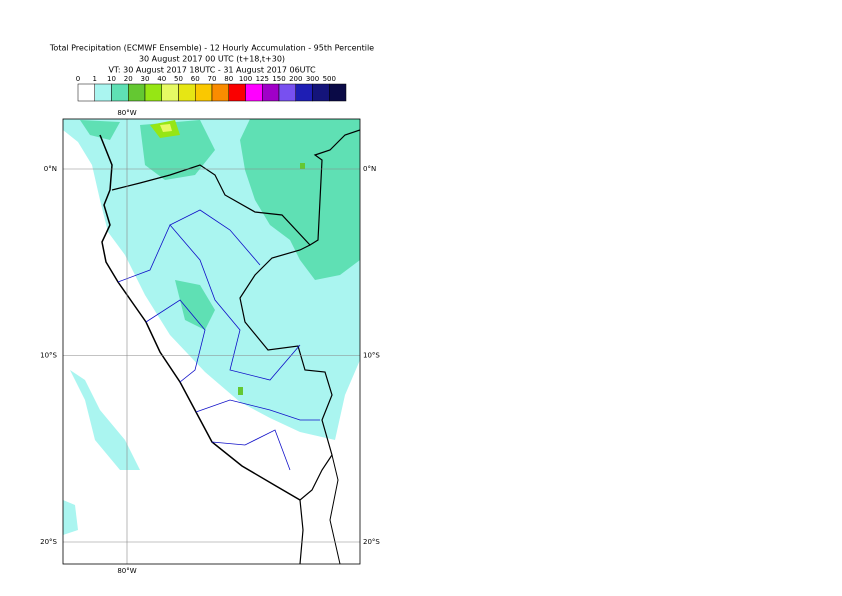  What do you see at coordinates (128, 79) in the screenshot?
I see `legend-label: 20` at bounding box center [128, 79].